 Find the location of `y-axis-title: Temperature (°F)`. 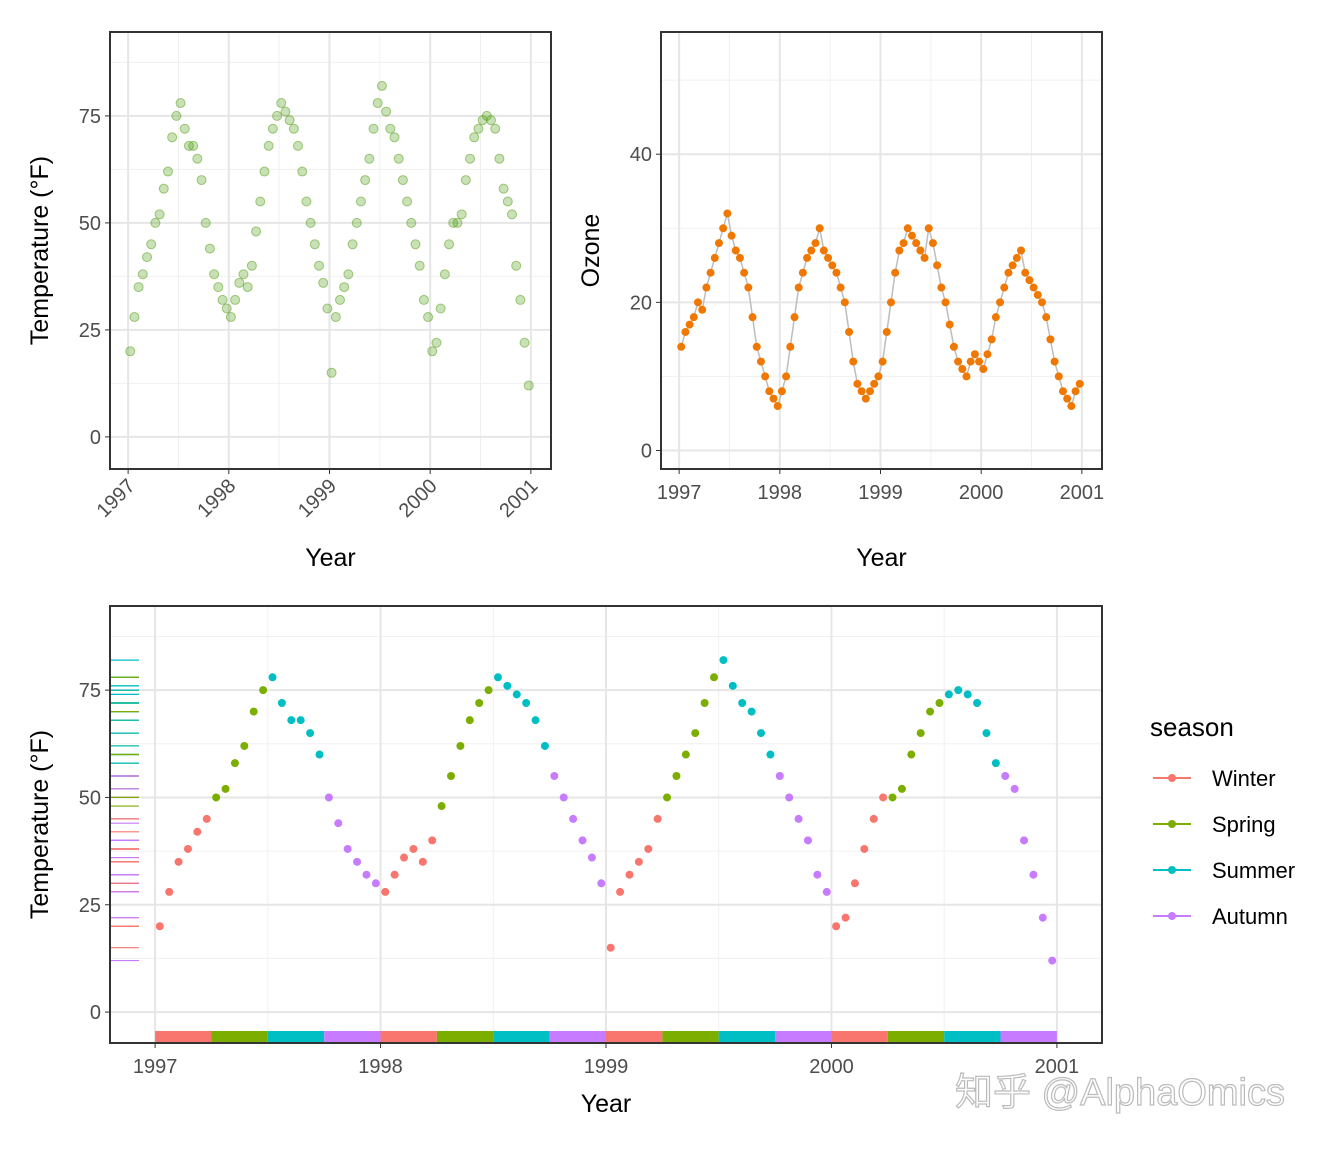

y-axis-title: Temperature (°F) is located at coordinates (40, 250).